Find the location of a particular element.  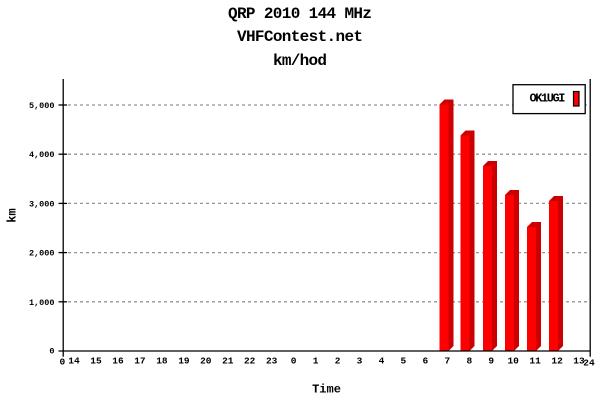

svg-text: 20 is located at coordinates (206, 361).